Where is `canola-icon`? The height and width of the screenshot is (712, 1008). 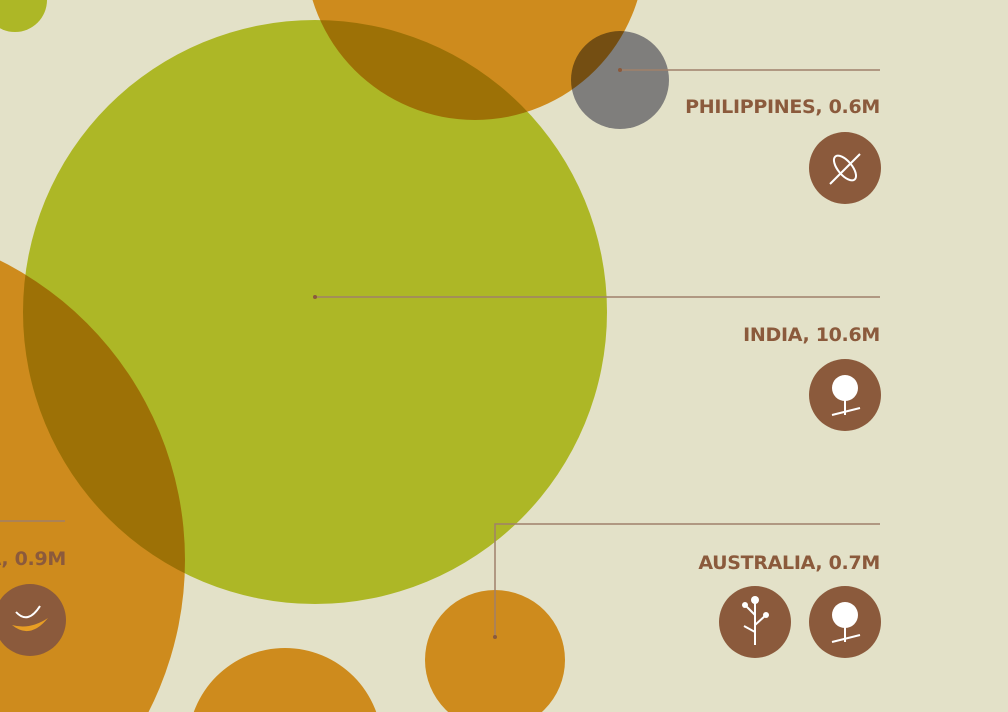
canola-icon is located at coordinates (755, 622).